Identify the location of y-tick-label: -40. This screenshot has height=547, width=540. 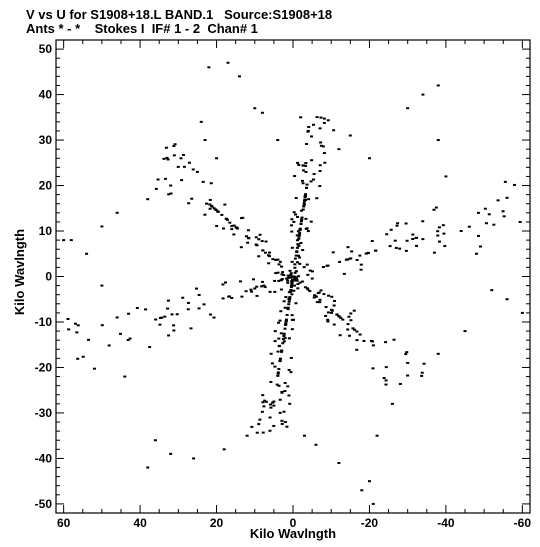
(44, 458).